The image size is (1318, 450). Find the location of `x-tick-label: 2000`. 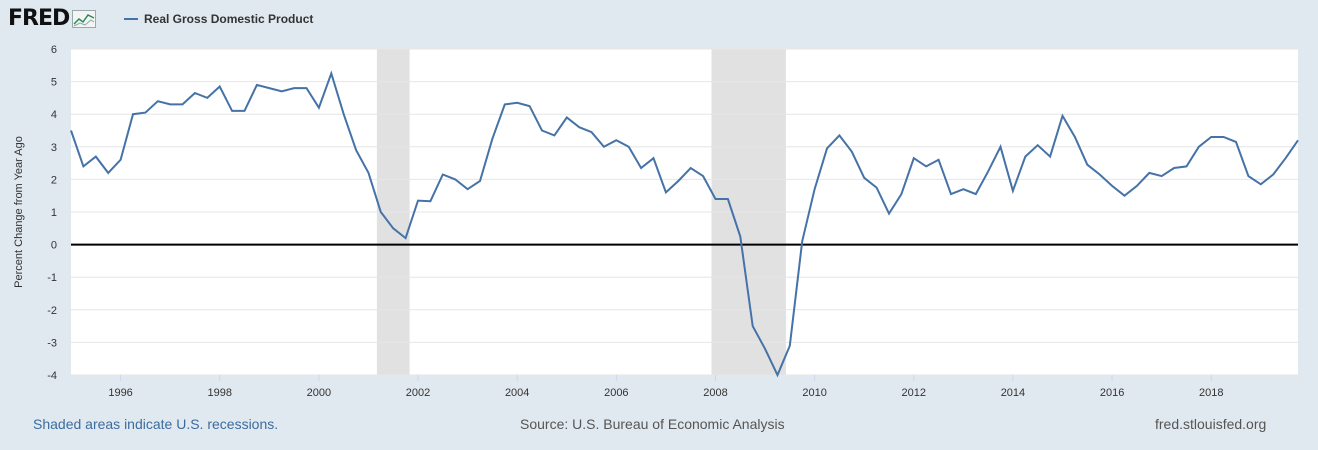

x-tick-label: 2000 is located at coordinates (319, 393).